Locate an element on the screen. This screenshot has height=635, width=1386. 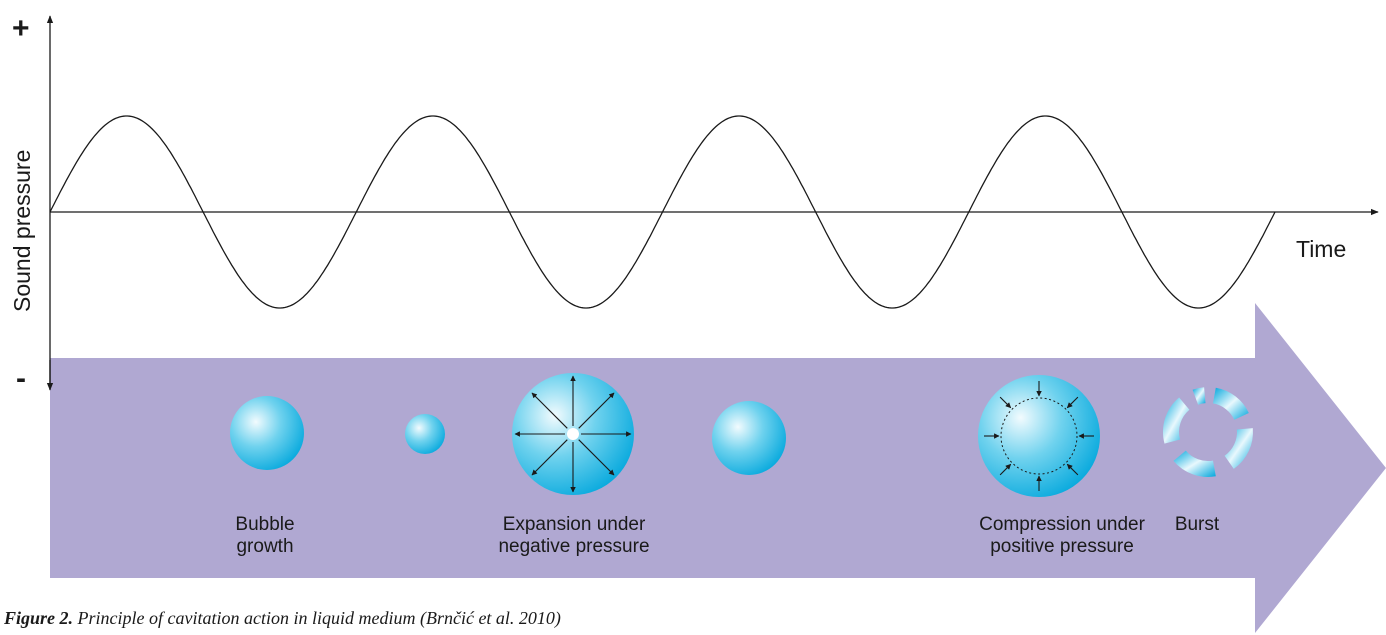
small-bubble-icon is located at coordinates (425, 434).